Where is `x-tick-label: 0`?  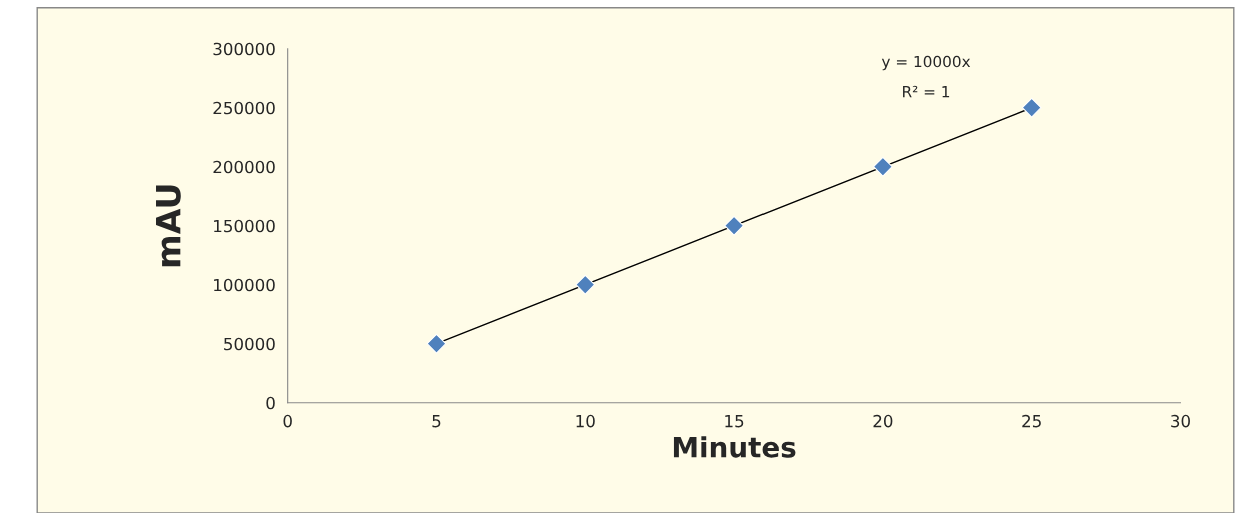
x-tick-label: 0 is located at coordinates (287, 421).